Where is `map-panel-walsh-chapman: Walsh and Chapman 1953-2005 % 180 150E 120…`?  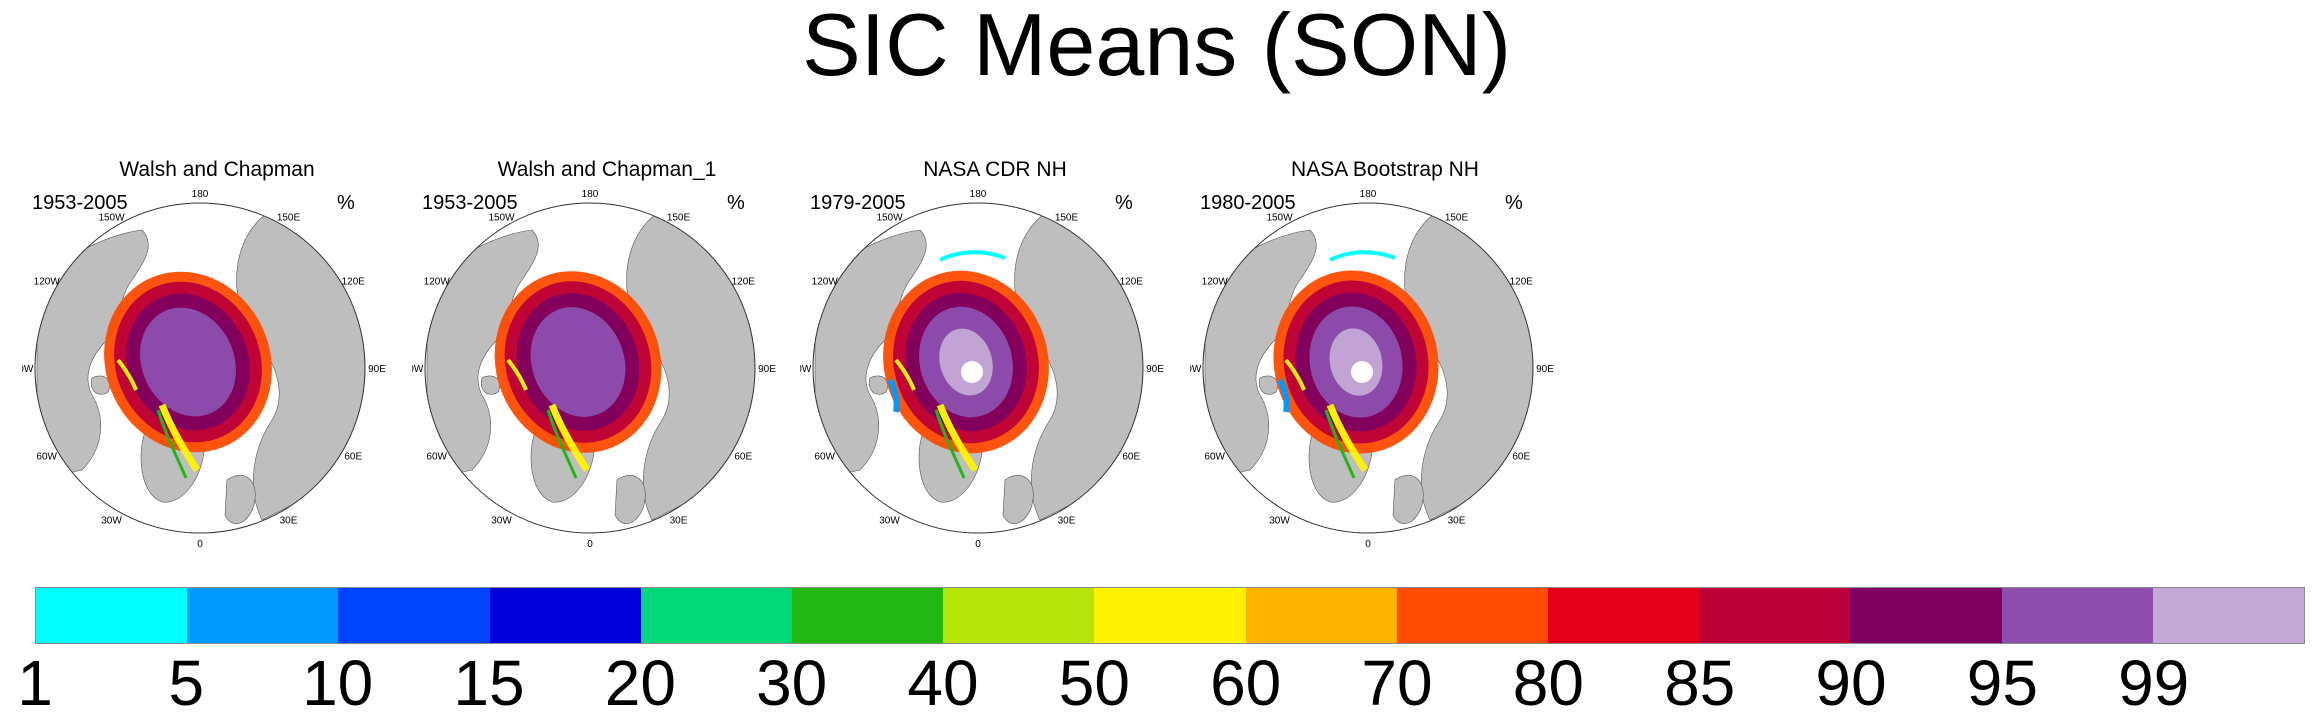 map-panel-walsh-chapman: Walsh and Chapman 1953-2005 % 180 150E 120… is located at coordinates (217, 350).